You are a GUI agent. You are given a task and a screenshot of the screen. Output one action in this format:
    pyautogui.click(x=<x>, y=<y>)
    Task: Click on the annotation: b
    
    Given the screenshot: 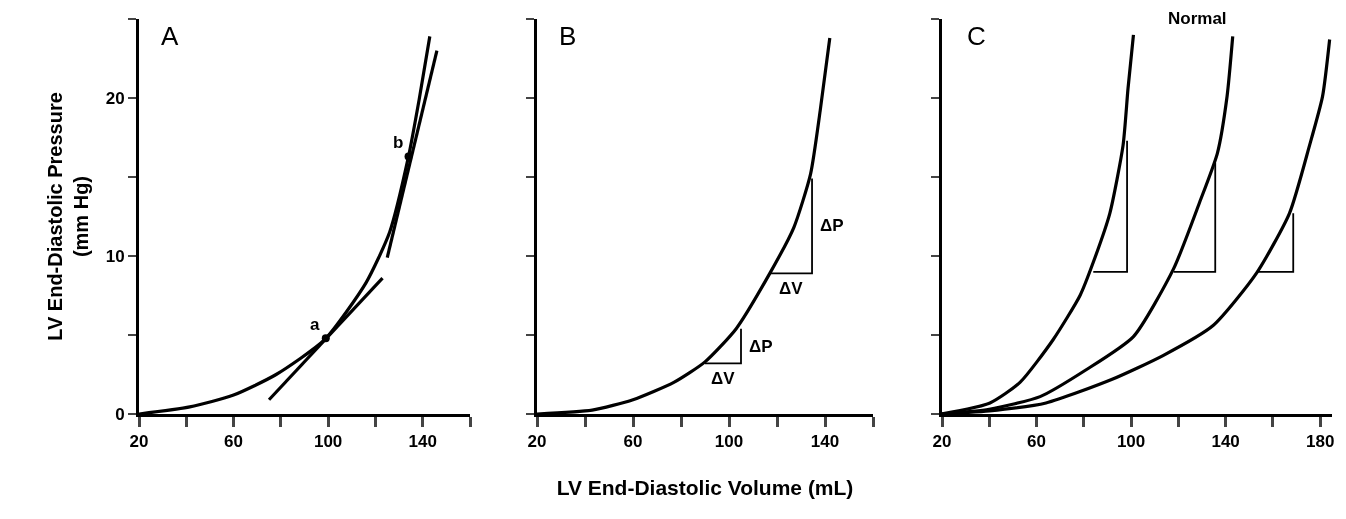 What is the action you would take?
    pyautogui.click(x=398, y=142)
    